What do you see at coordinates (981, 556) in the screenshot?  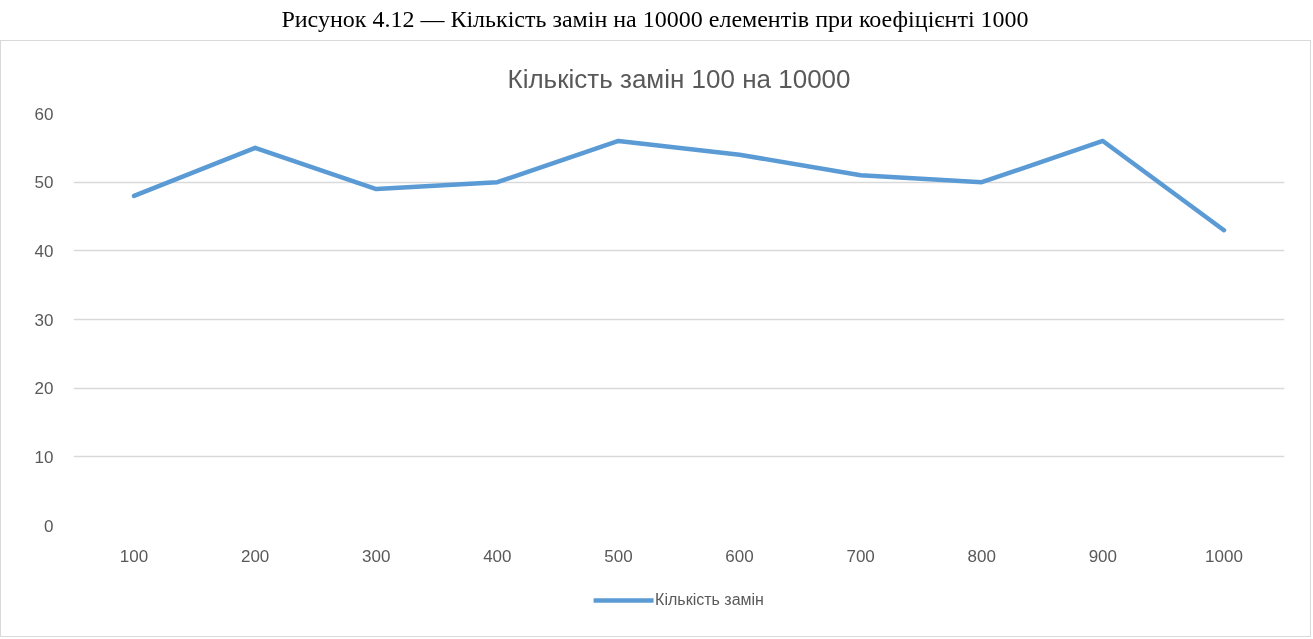 I see `x-tick-label: 800` at bounding box center [981, 556].